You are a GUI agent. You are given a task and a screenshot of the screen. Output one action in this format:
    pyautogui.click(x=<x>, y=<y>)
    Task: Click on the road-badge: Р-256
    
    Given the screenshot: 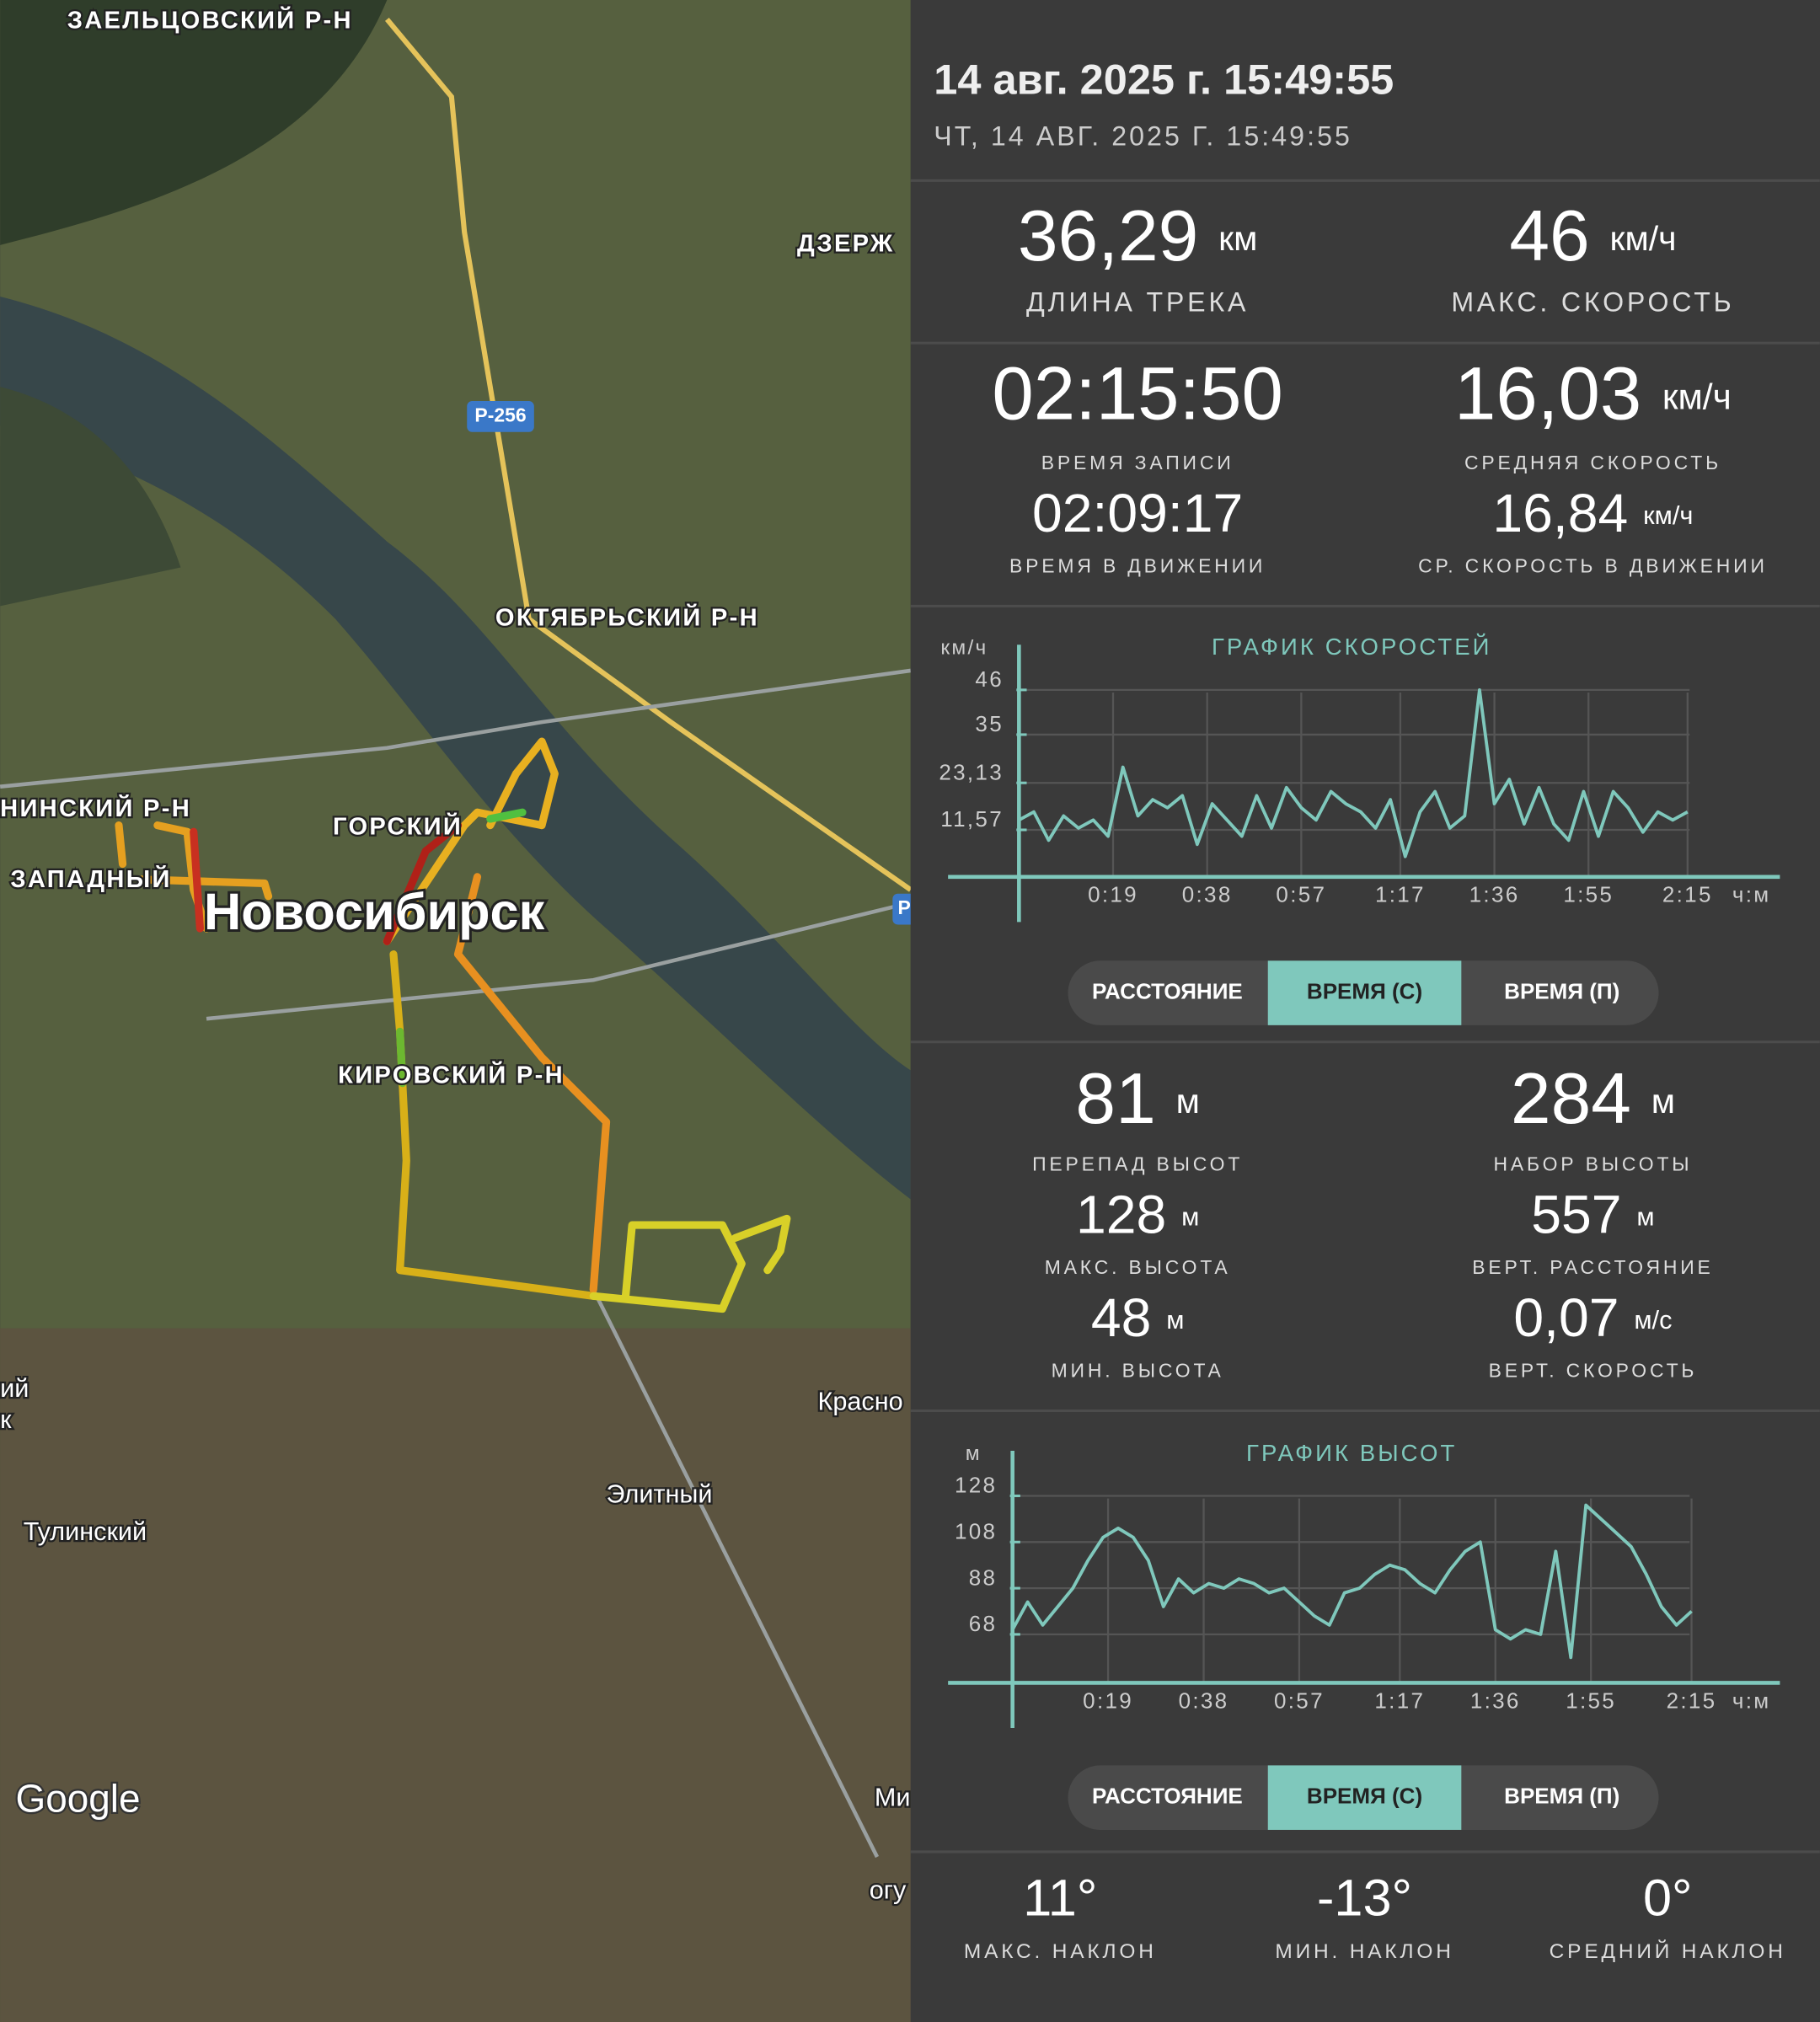 What is the action you would take?
    pyautogui.click(x=500, y=414)
    